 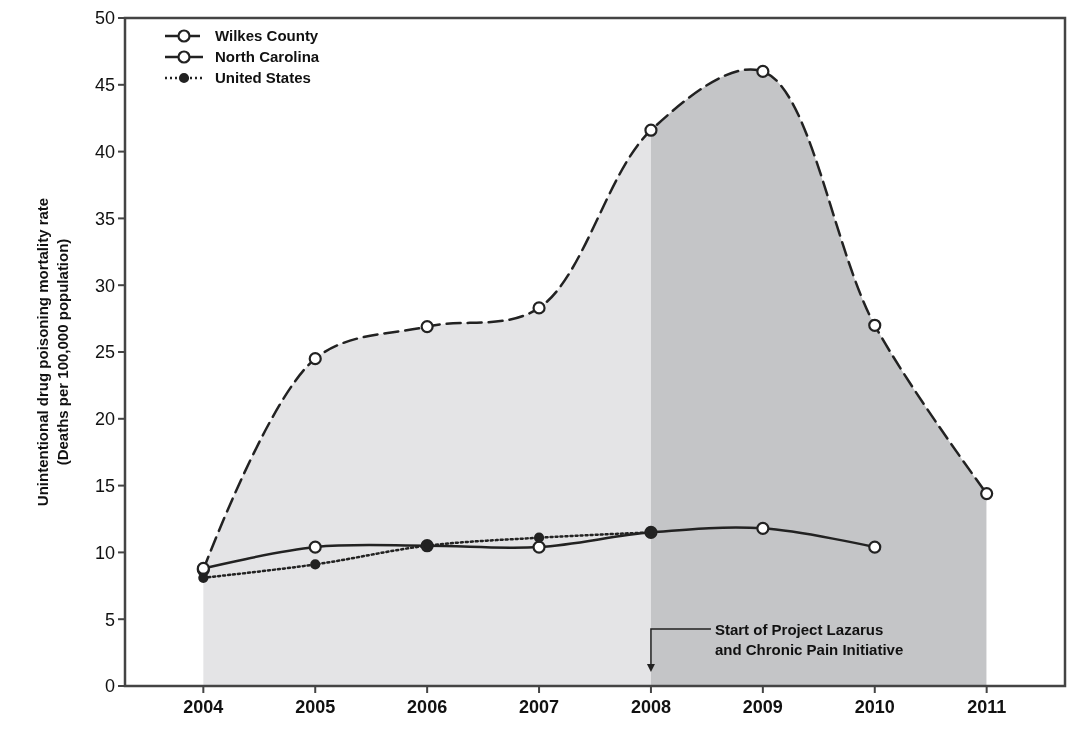 What do you see at coordinates (104, 18) in the screenshot?
I see `y-tick-label: 50` at bounding box center [104, 18].